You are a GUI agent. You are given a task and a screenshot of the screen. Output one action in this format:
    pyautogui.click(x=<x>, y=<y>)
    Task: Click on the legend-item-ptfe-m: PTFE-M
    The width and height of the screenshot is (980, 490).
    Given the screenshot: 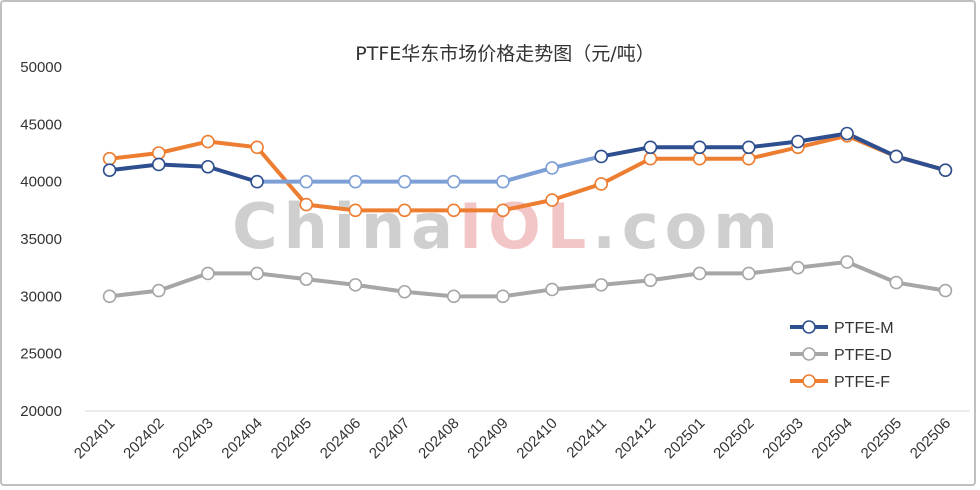 What is the action you would take?
    pyautogui.click(x=842, y=328)
    